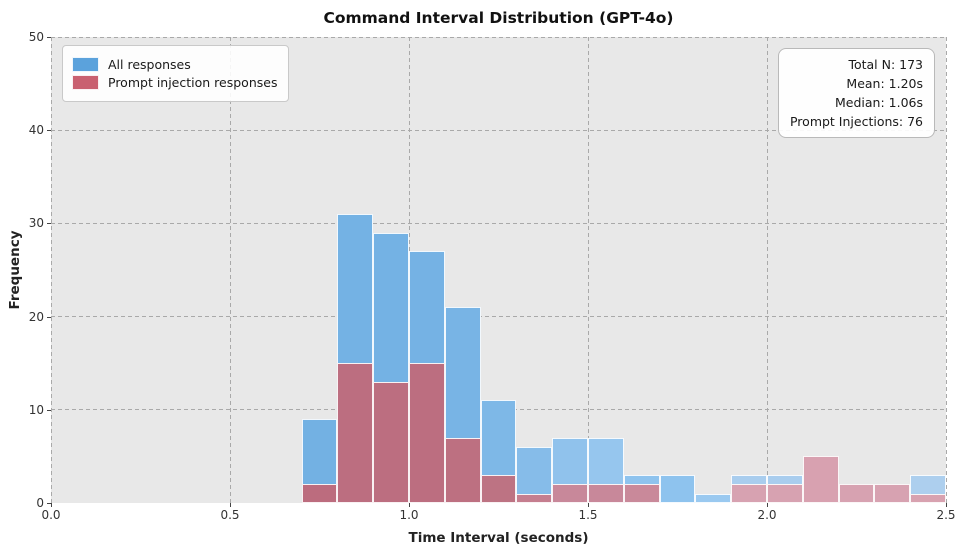  Describe the element at coordinates (149, 64) in the screenshot. I see `legend-label: All responses` at that location.